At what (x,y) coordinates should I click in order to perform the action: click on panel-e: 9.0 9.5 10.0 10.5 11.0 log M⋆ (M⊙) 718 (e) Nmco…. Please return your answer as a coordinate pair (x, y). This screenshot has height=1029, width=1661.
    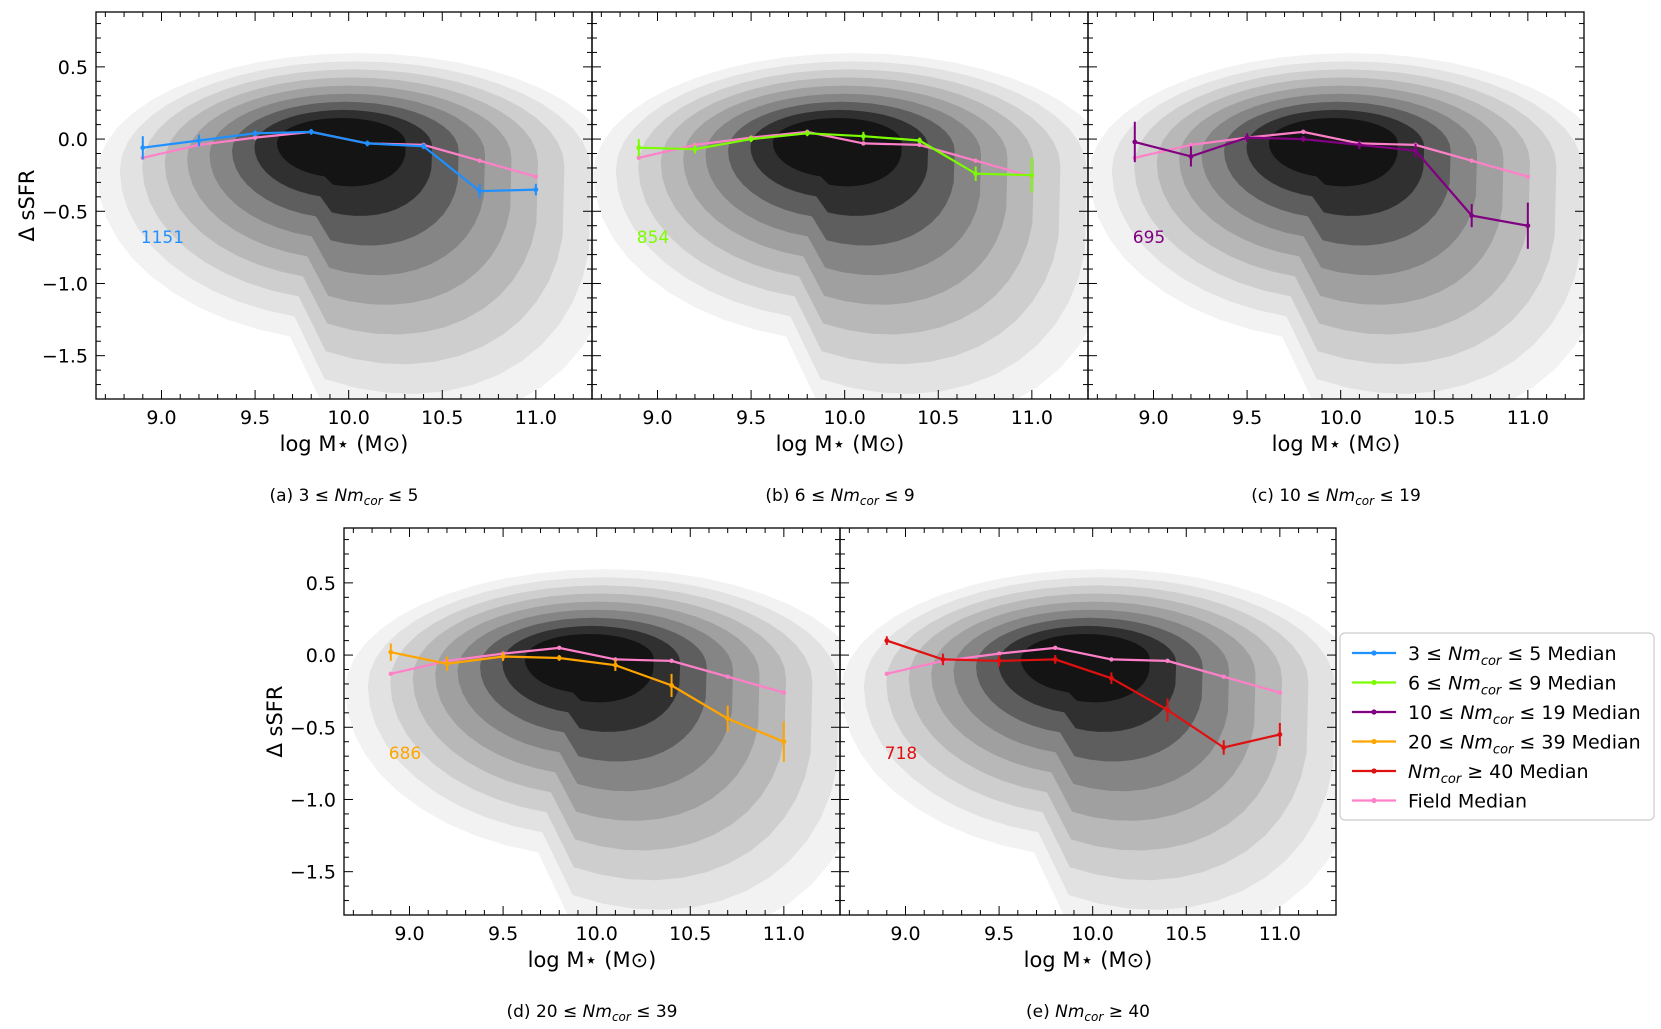
    Looking at the image, I should click on (1088, 775).